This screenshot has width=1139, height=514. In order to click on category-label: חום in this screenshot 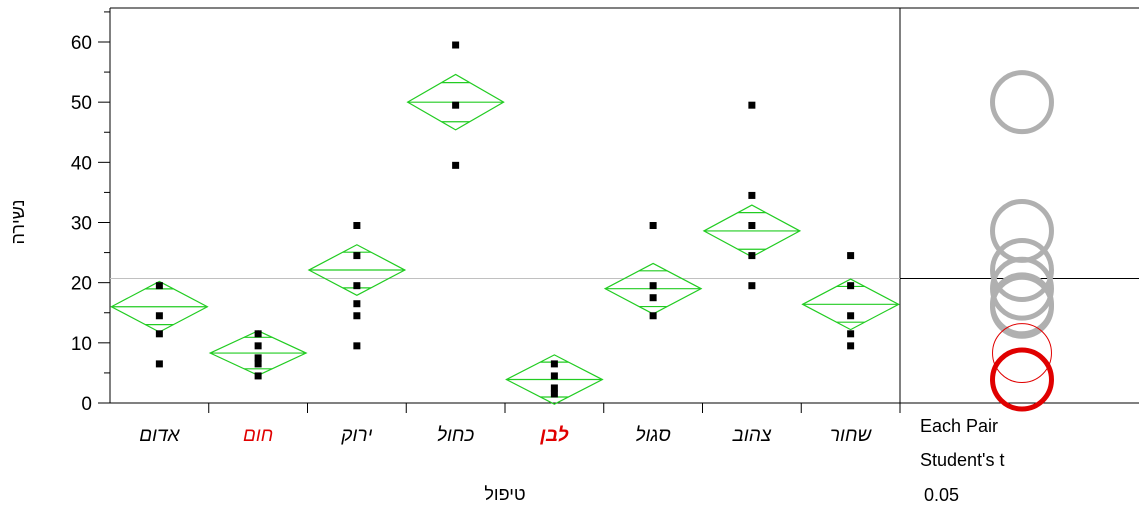, I will do `click(258, 435)`.